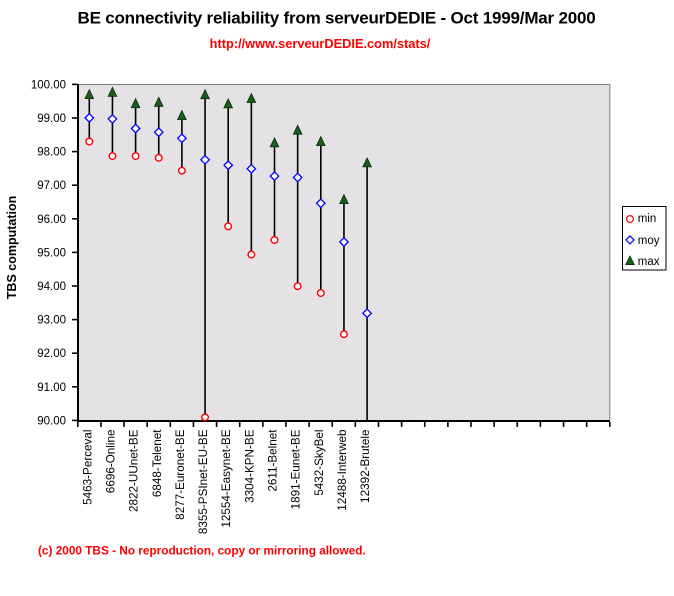  Describe the element at coordinates (51, 287) in the screenshot. I see `svg-text: 94.00` at that location.